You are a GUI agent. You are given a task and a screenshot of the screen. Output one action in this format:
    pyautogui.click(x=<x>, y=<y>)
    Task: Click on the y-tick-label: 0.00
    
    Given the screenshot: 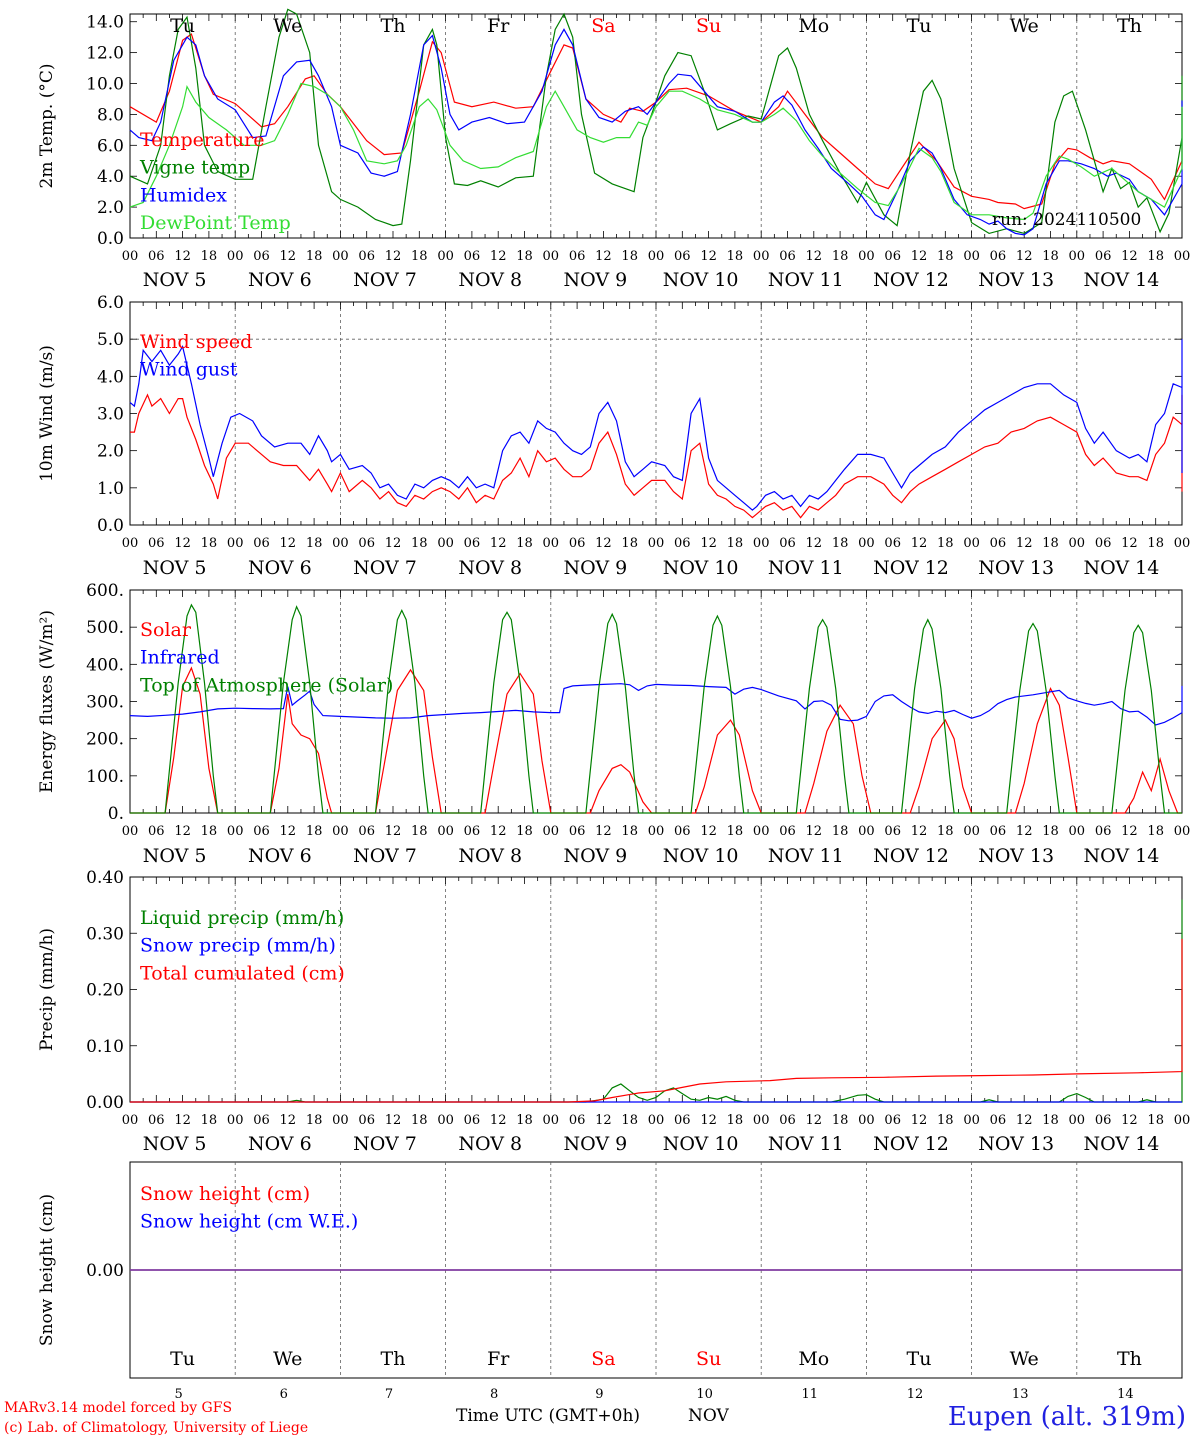 What is the action you would take?
    pyautogui.click(x=105, y=1271)
    